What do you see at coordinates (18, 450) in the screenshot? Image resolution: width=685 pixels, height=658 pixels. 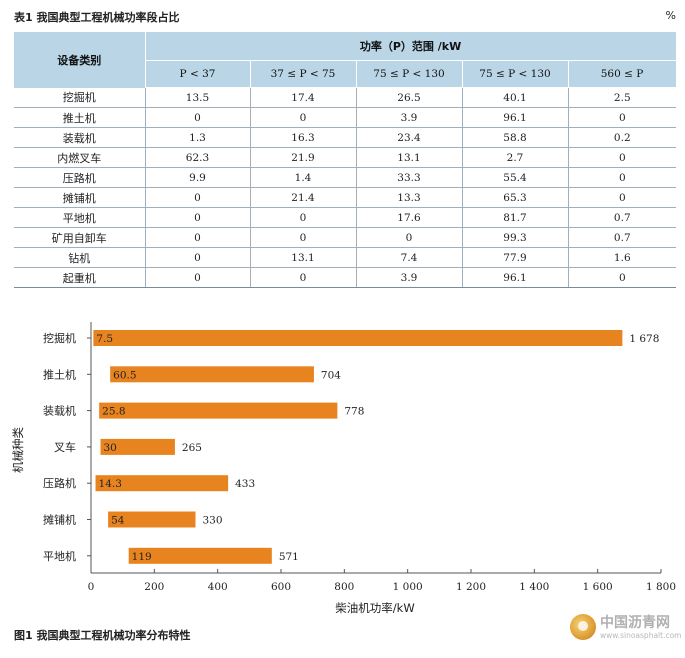 I see `y-axis-title: 机械种类` at bounding box center [18, 450].